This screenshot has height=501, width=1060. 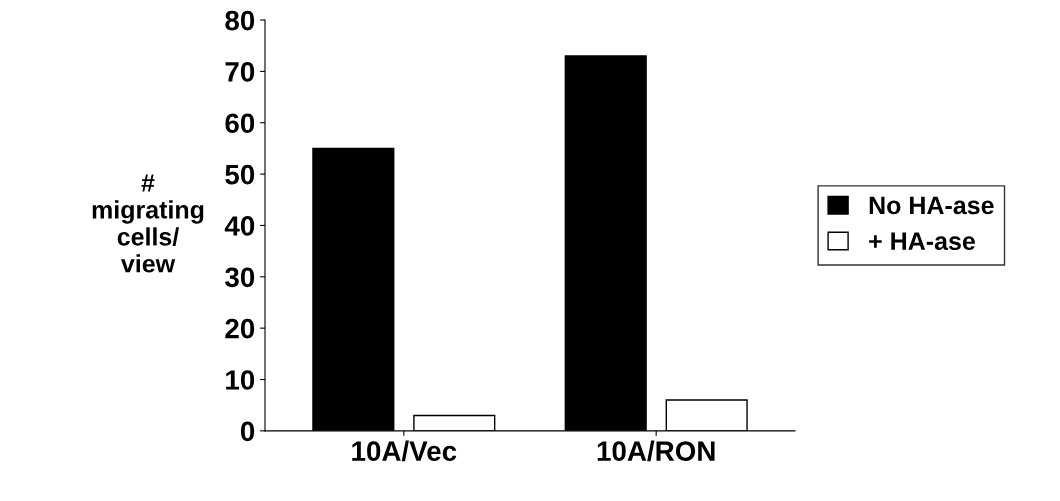 I want to click on y-tick-label: 80, so click(x=240, y=20).